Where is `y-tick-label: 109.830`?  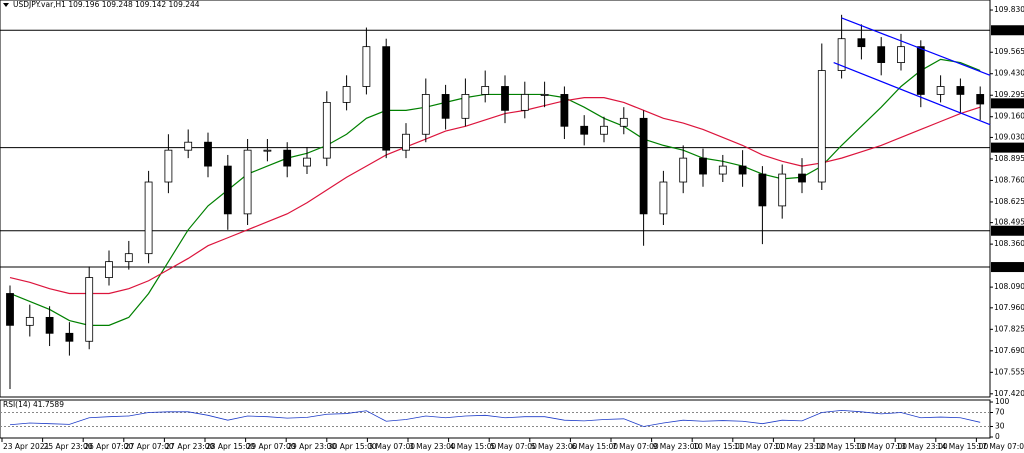 y-tick-label: 109.830 is located at coordinates (1009, 9).